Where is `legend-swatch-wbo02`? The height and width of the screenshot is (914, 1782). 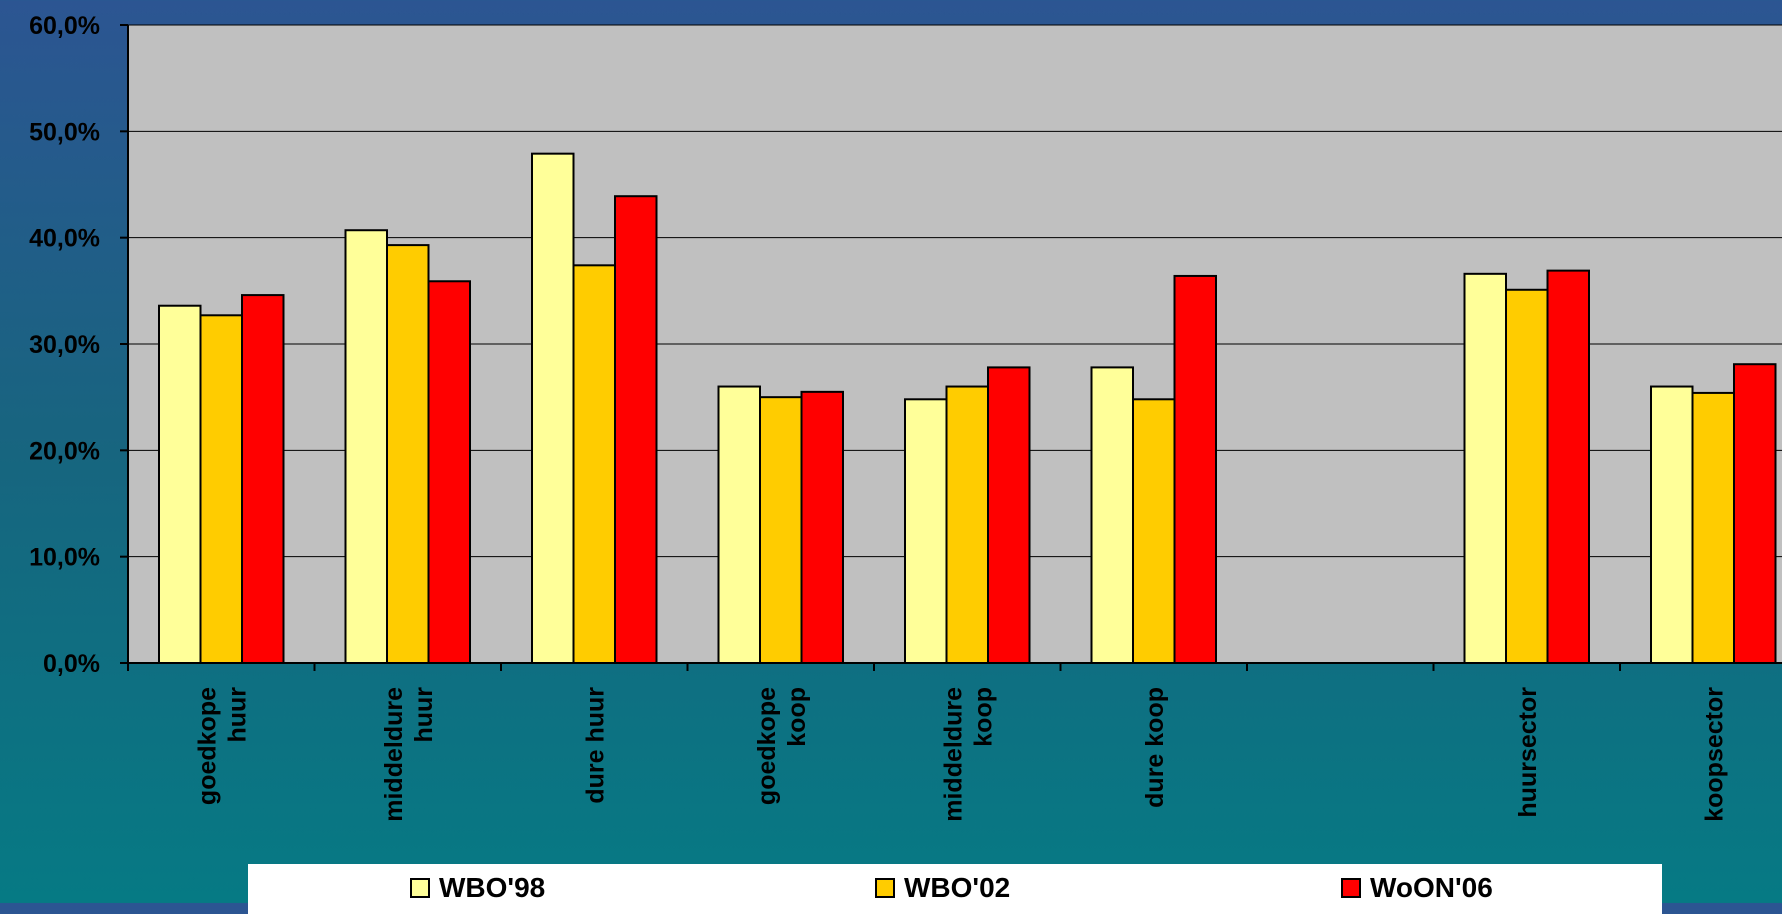
legend-swatch-wbo02 is located at coordinates (885, 888).